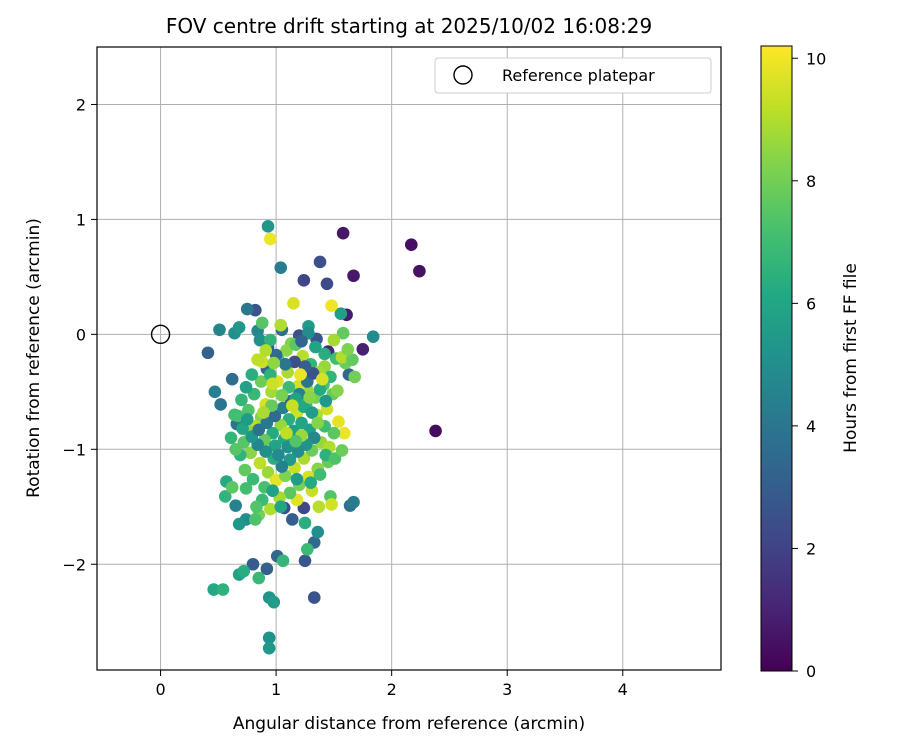 The width and height of the screenshot is (900, 750). I want to click on colorbar-tick-label: 2, so click(811, 548).